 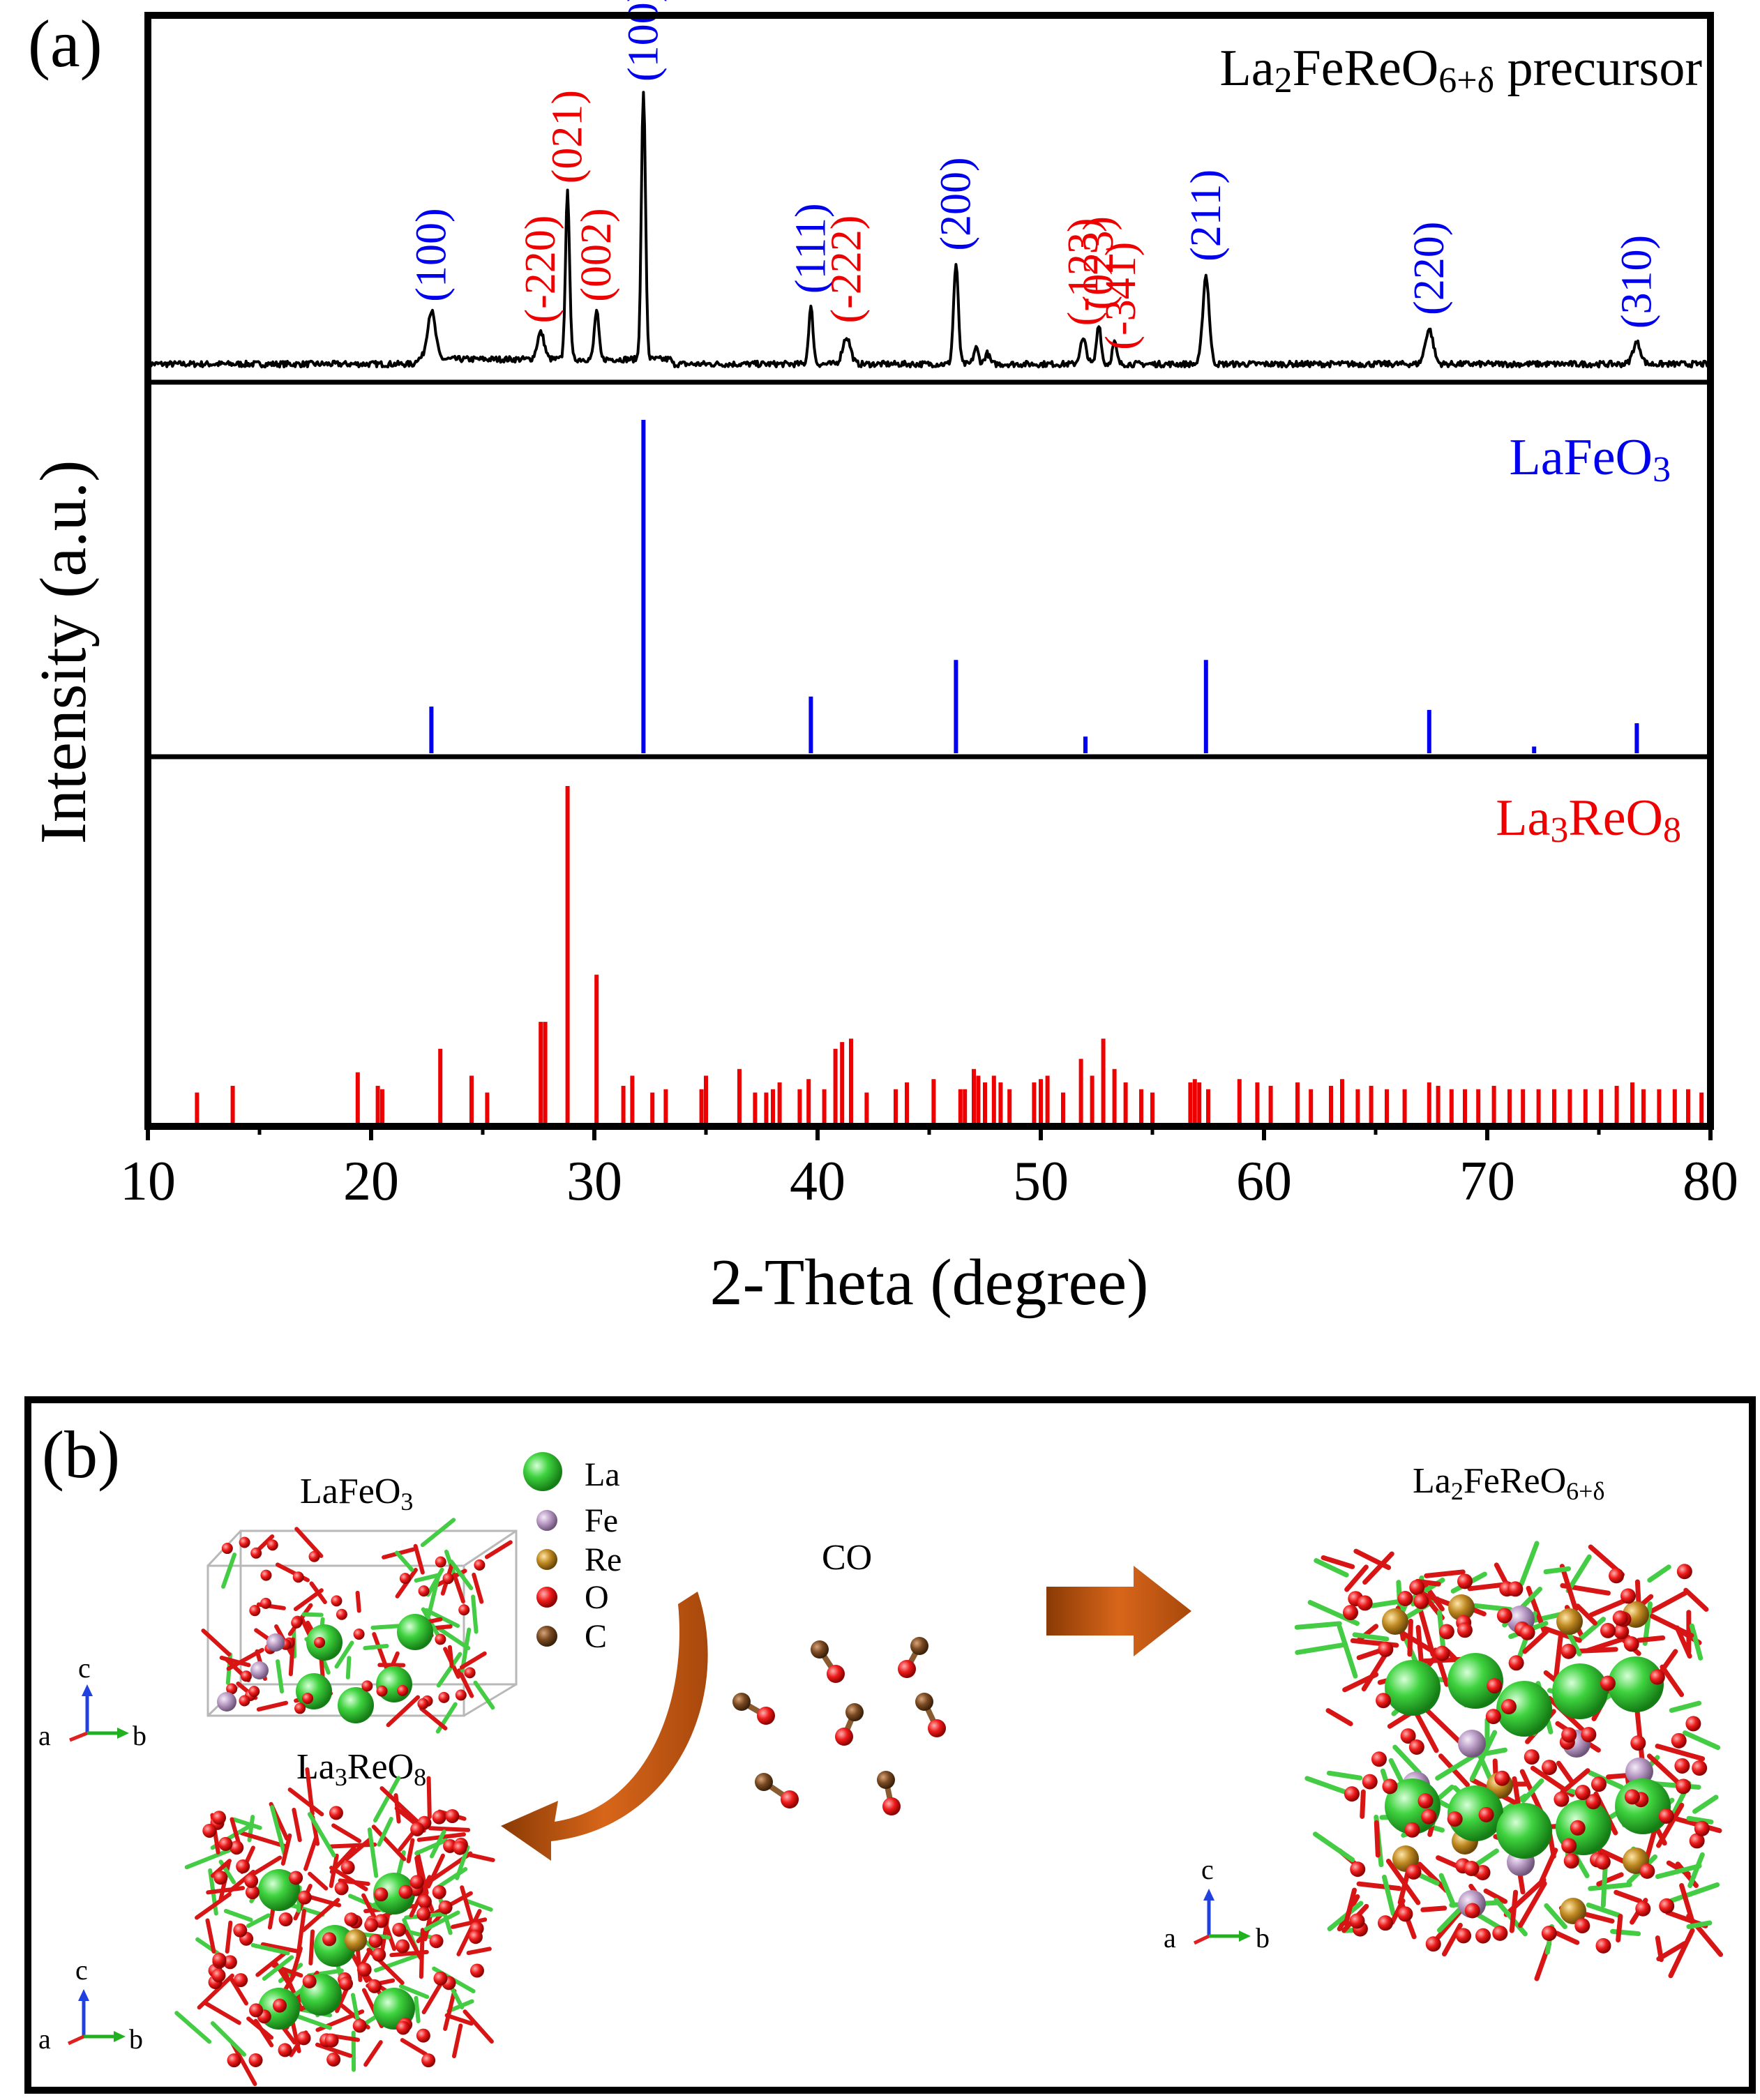 What do you see at coordinates (547, 1520) in the screenshot?
I see `legend-fe-sphere` at bounding box center [547, 1520].